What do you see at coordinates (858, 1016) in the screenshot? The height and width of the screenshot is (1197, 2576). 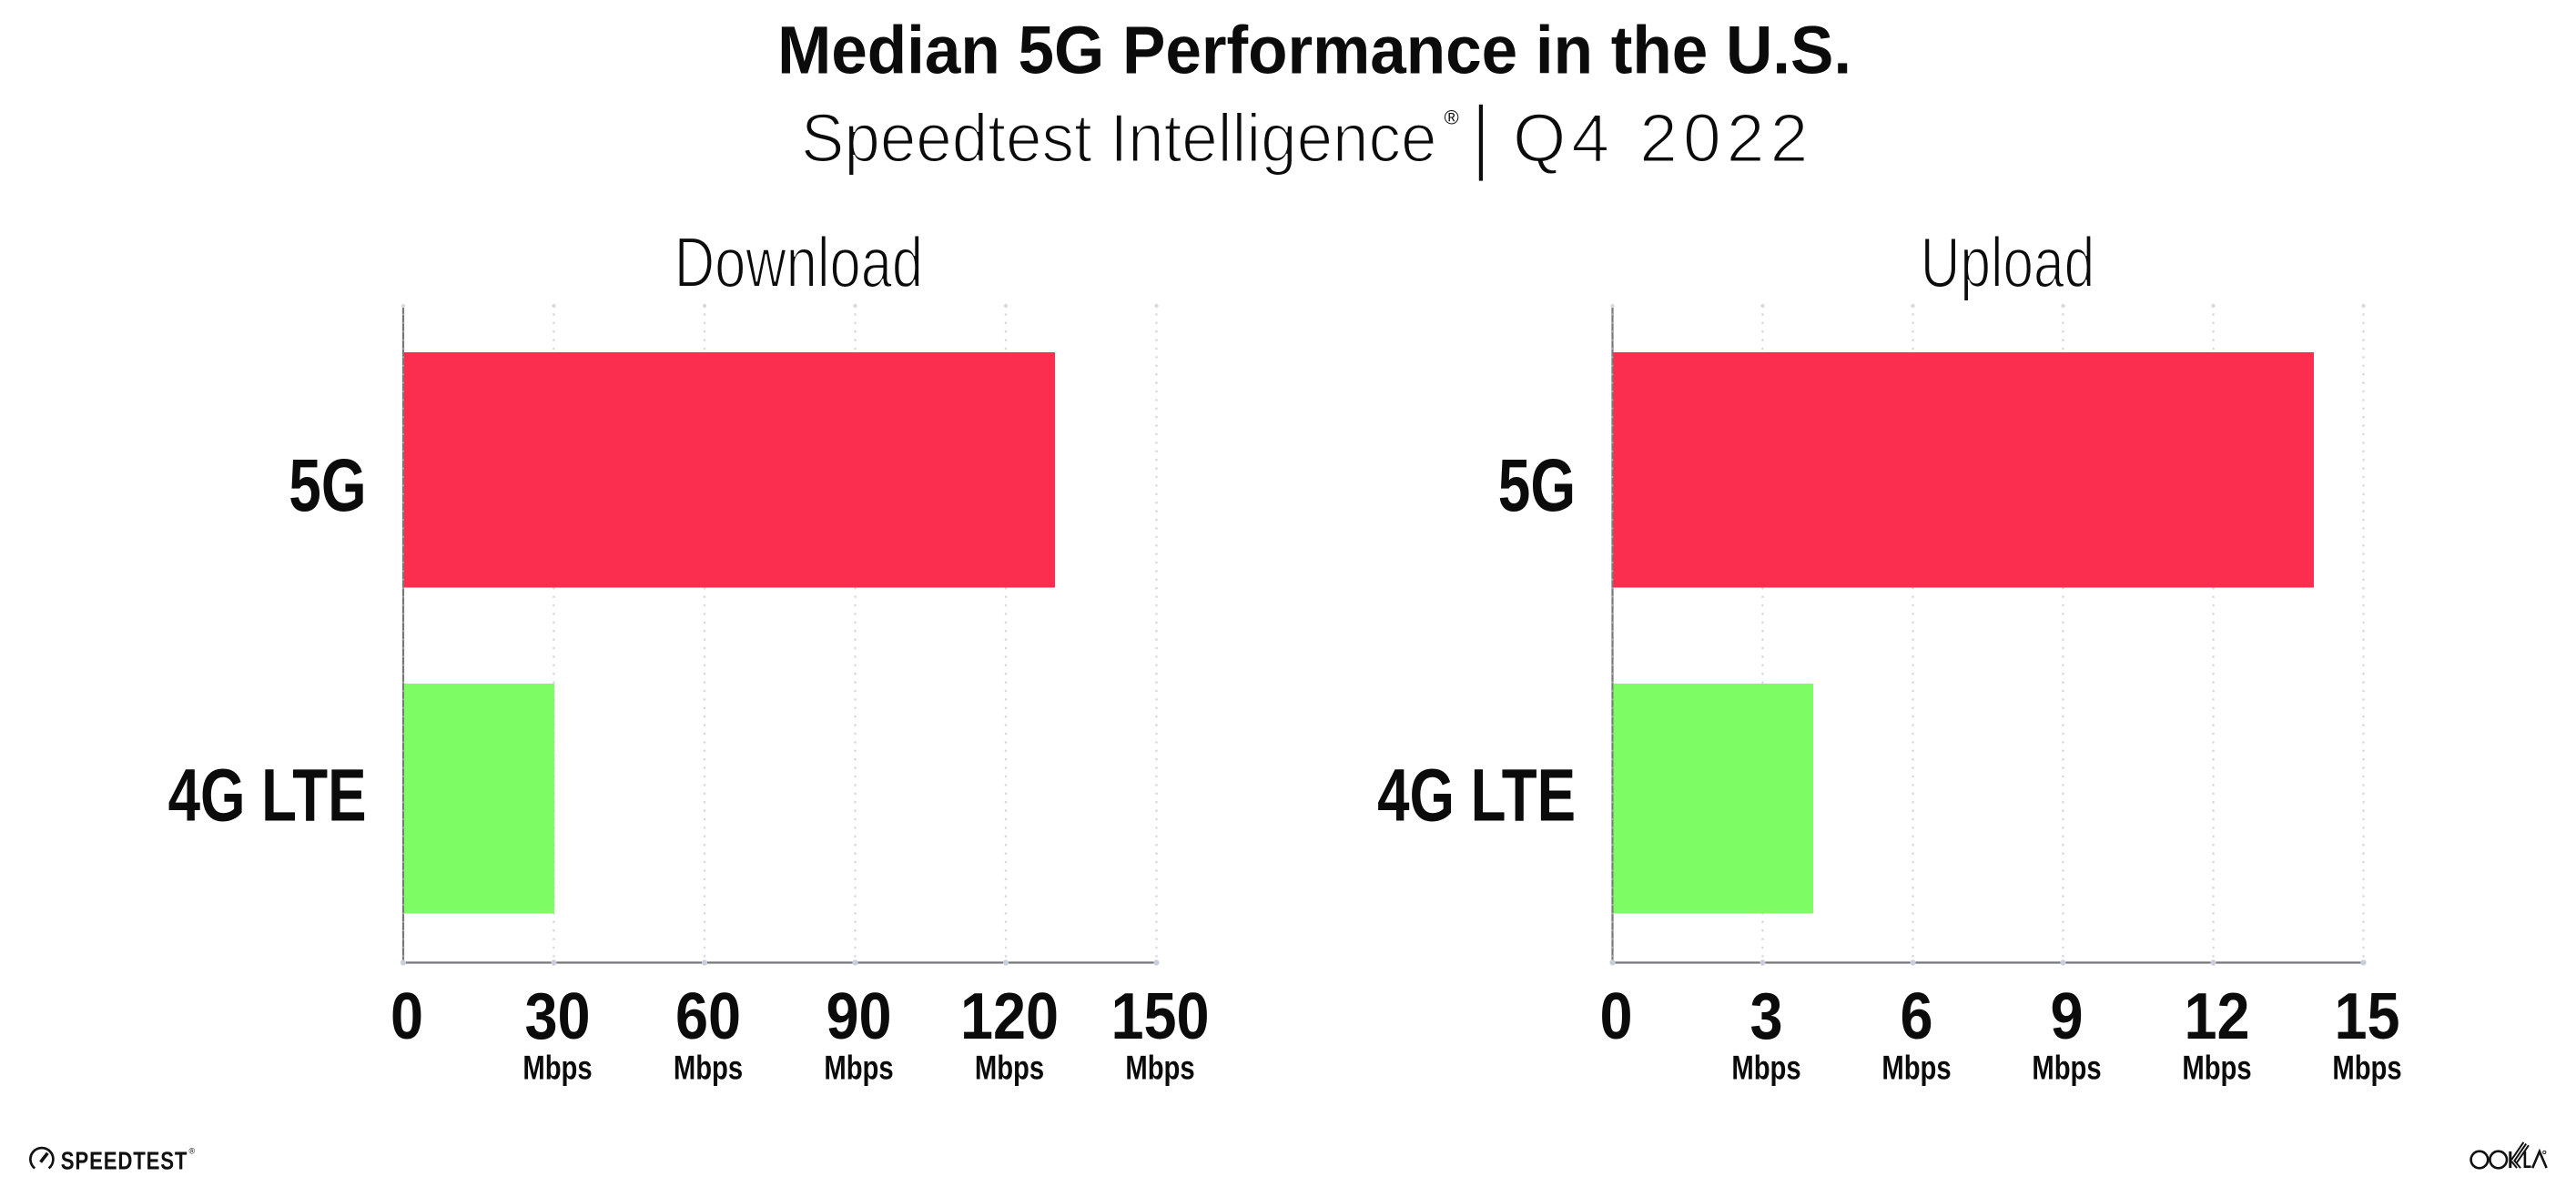 I see `svg-text: 90` at bounding box center [858, 1016].